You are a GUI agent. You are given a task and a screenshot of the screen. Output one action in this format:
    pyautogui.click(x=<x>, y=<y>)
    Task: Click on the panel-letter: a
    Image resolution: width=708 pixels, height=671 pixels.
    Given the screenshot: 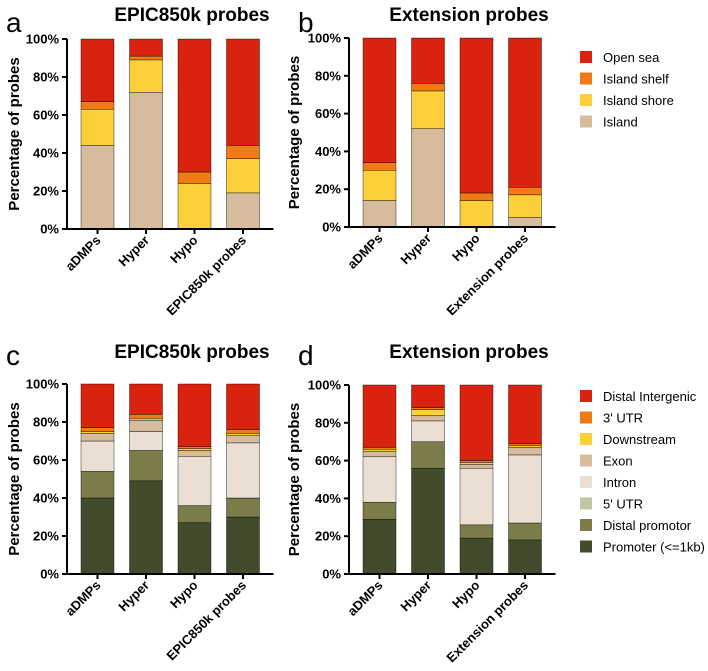 What is the action you would take?
    pyautogui.click(x=14, y=22)
    